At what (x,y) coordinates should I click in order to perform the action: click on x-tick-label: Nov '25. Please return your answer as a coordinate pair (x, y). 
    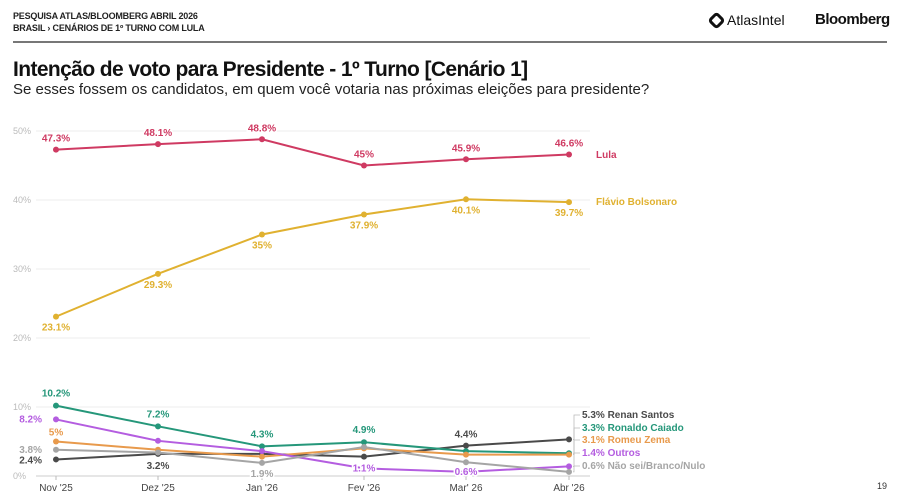
    Looking at the image, I should click on (56, 488).